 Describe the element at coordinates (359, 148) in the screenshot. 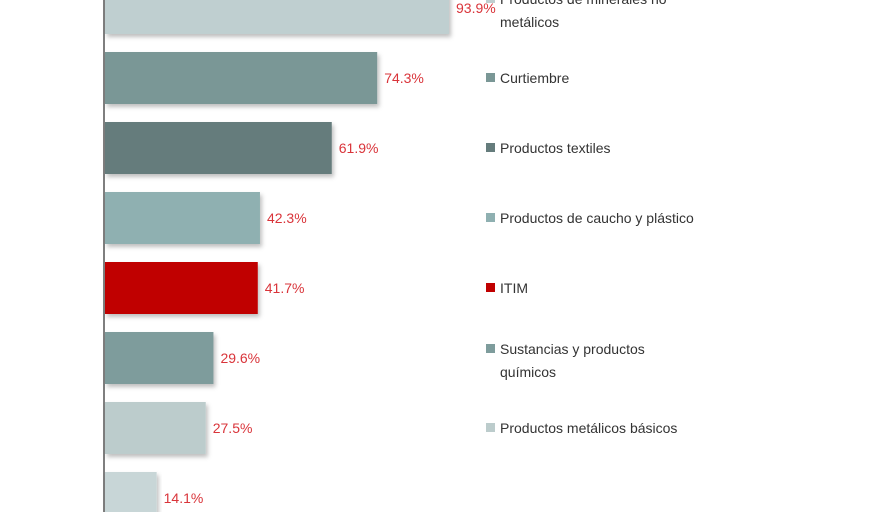

I see `value-label-3: 61.9%` at that location.